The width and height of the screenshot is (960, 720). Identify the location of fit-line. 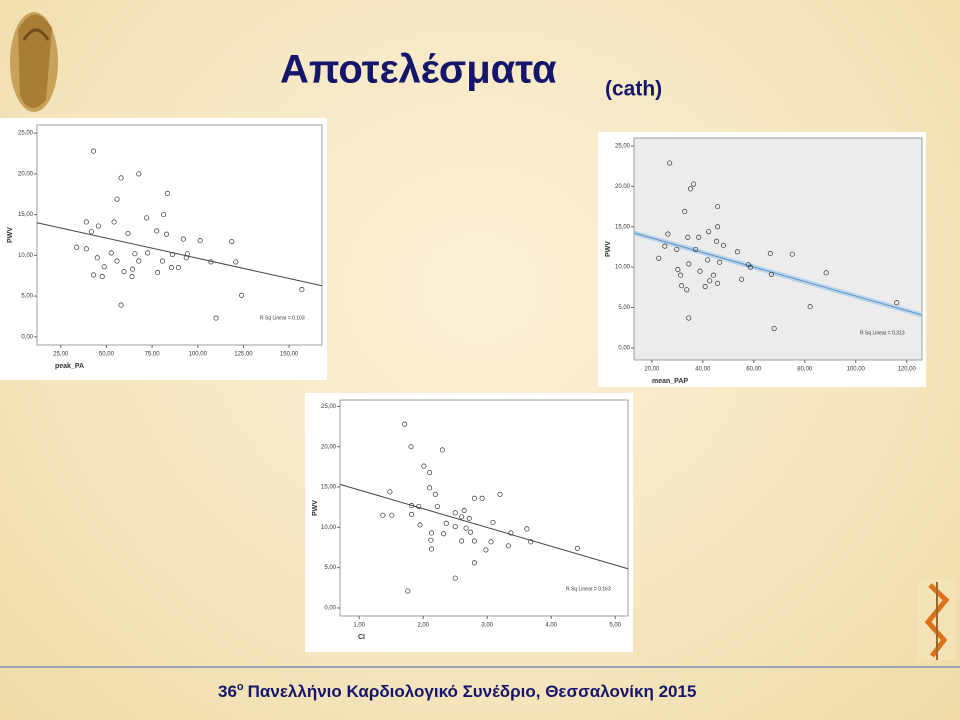
(484, 526).